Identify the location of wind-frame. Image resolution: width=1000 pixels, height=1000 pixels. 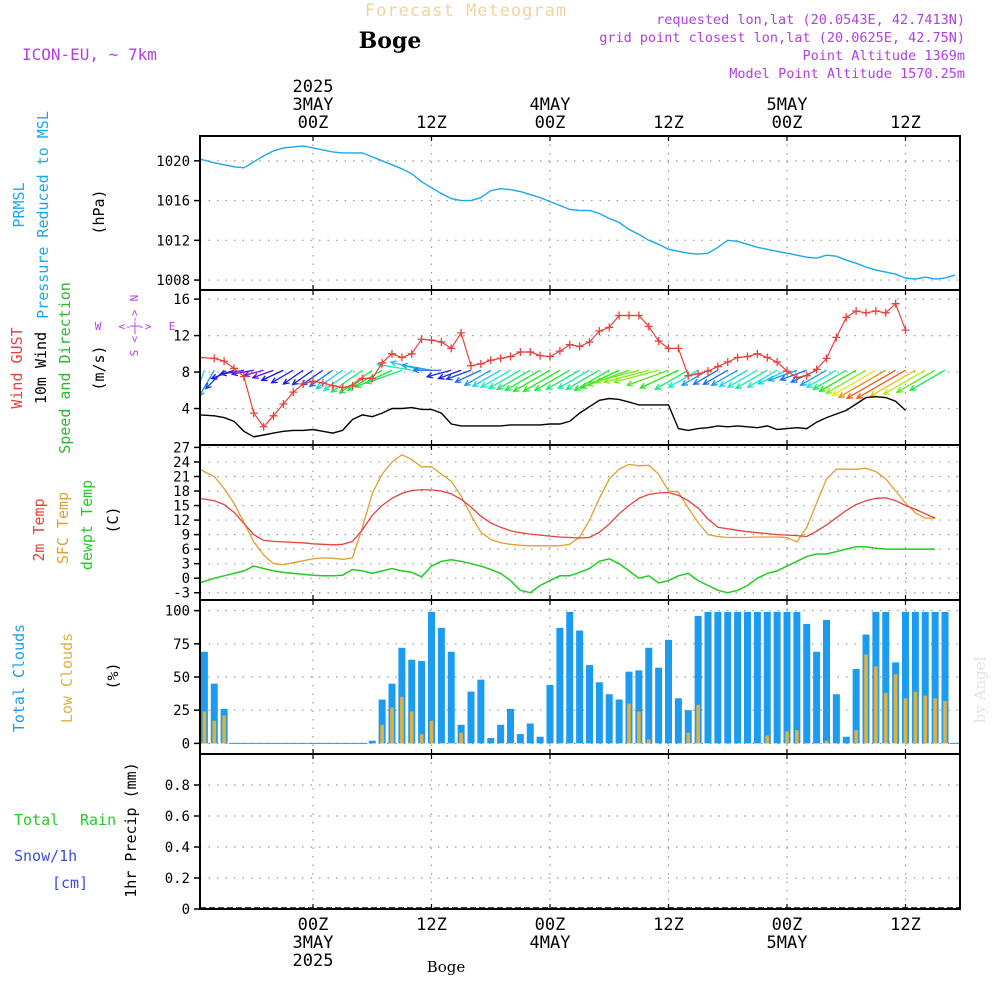
(580, 367).